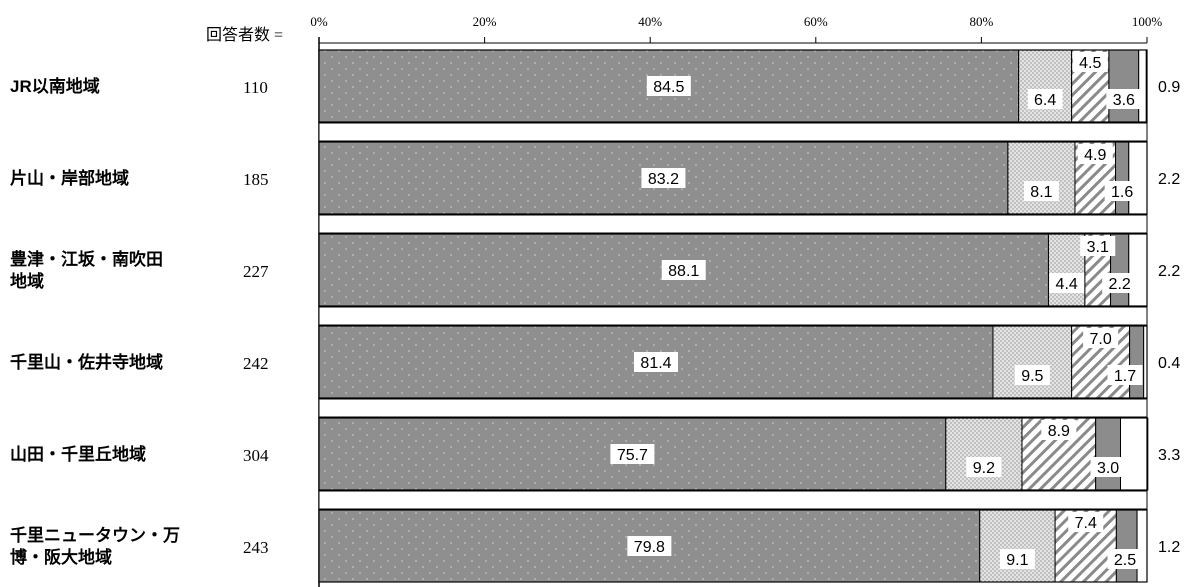  I want to click on data-label: 2.2, so click(1120, 284).